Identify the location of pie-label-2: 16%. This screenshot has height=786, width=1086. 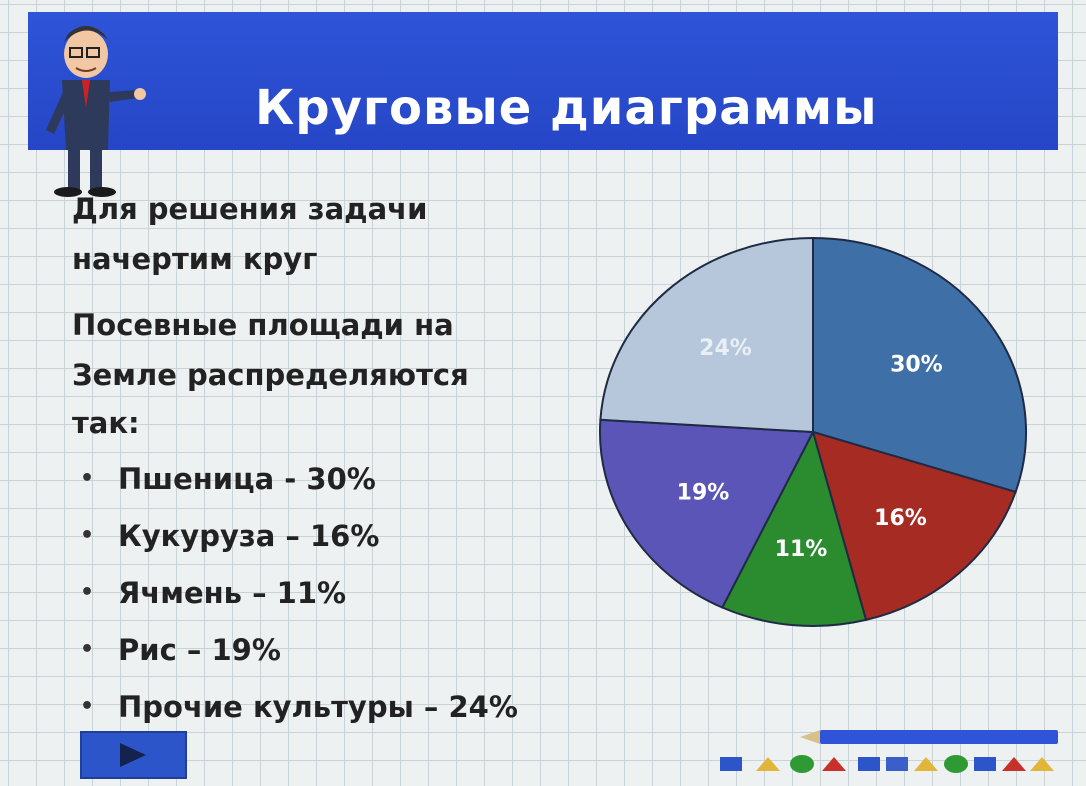
(900, 518).